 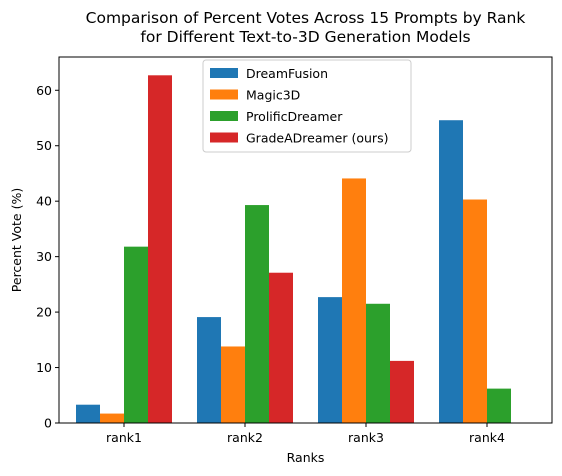 I want to click on legend-entry-label: Magic3D, so click(x=273, y=95).